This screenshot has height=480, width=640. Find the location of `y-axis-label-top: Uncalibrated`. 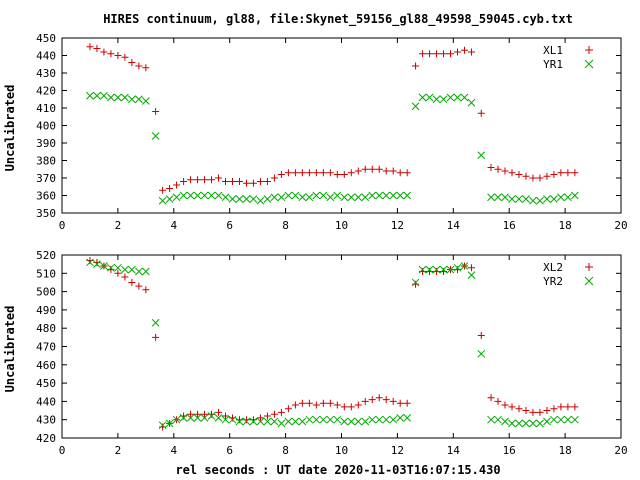

y-axis-label-top: Uncalibrated is located at coordinates (10, 128).